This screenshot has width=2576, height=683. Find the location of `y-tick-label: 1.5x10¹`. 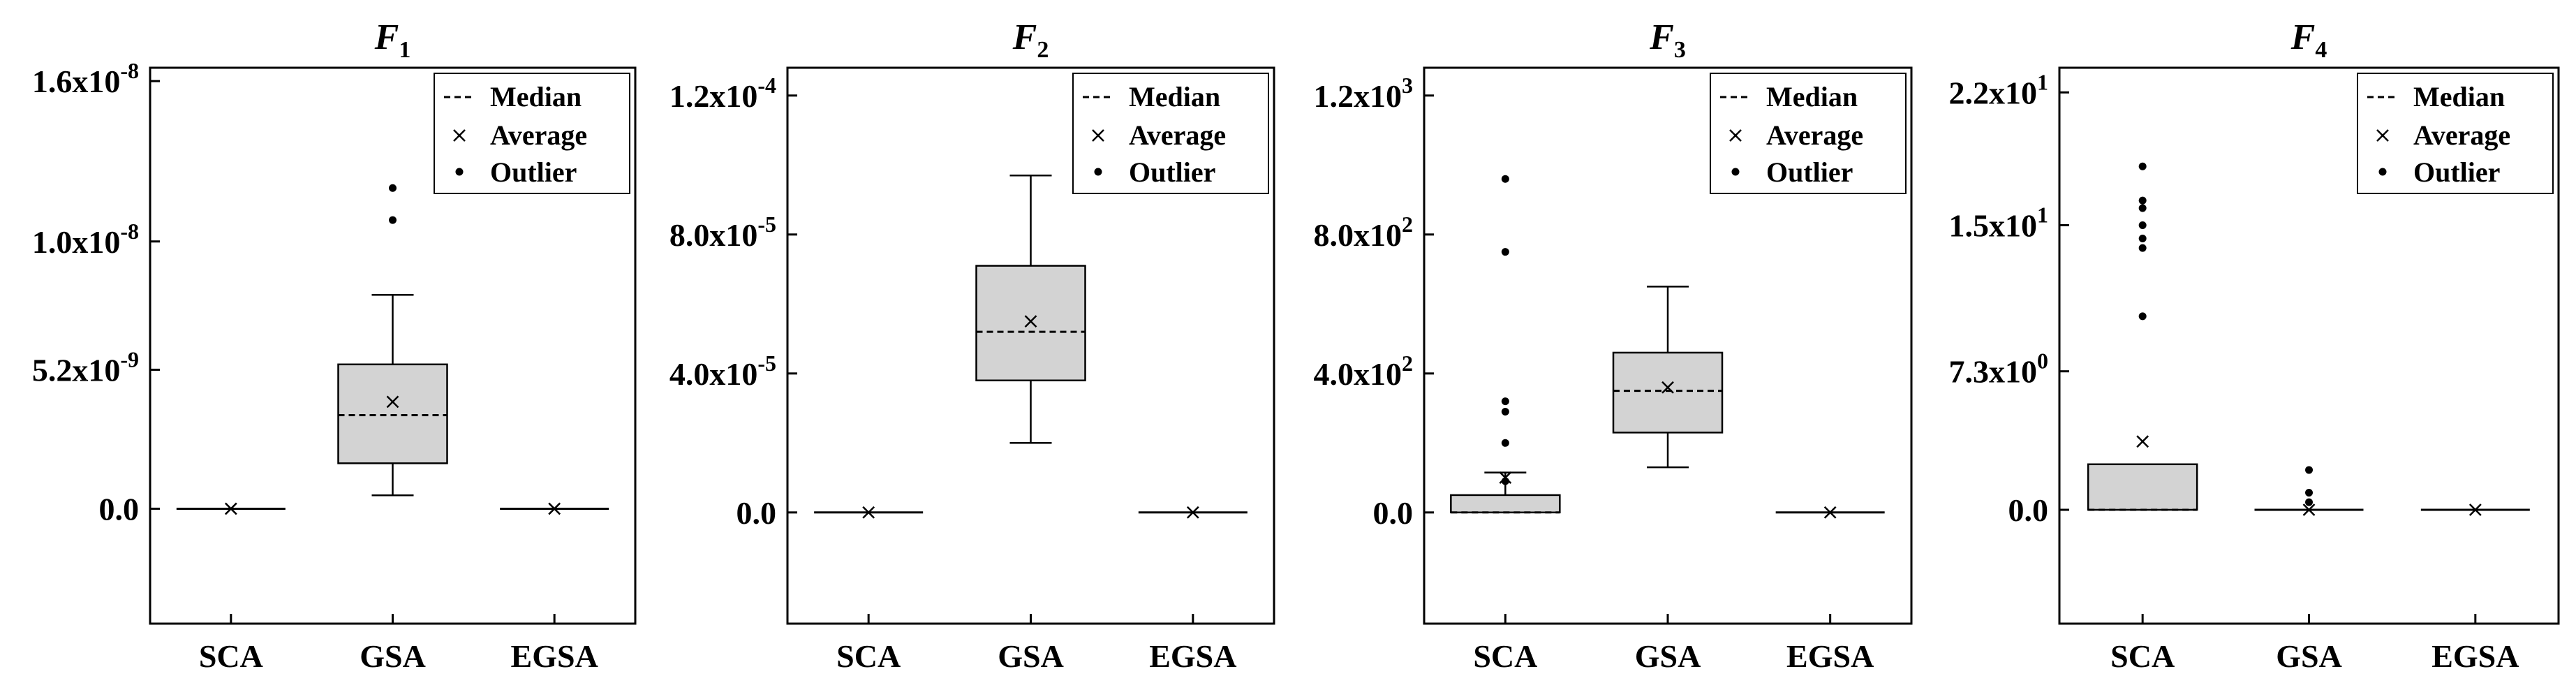

y-tick-label: 1.5x10¹ is located at coordinates (1999, 223).